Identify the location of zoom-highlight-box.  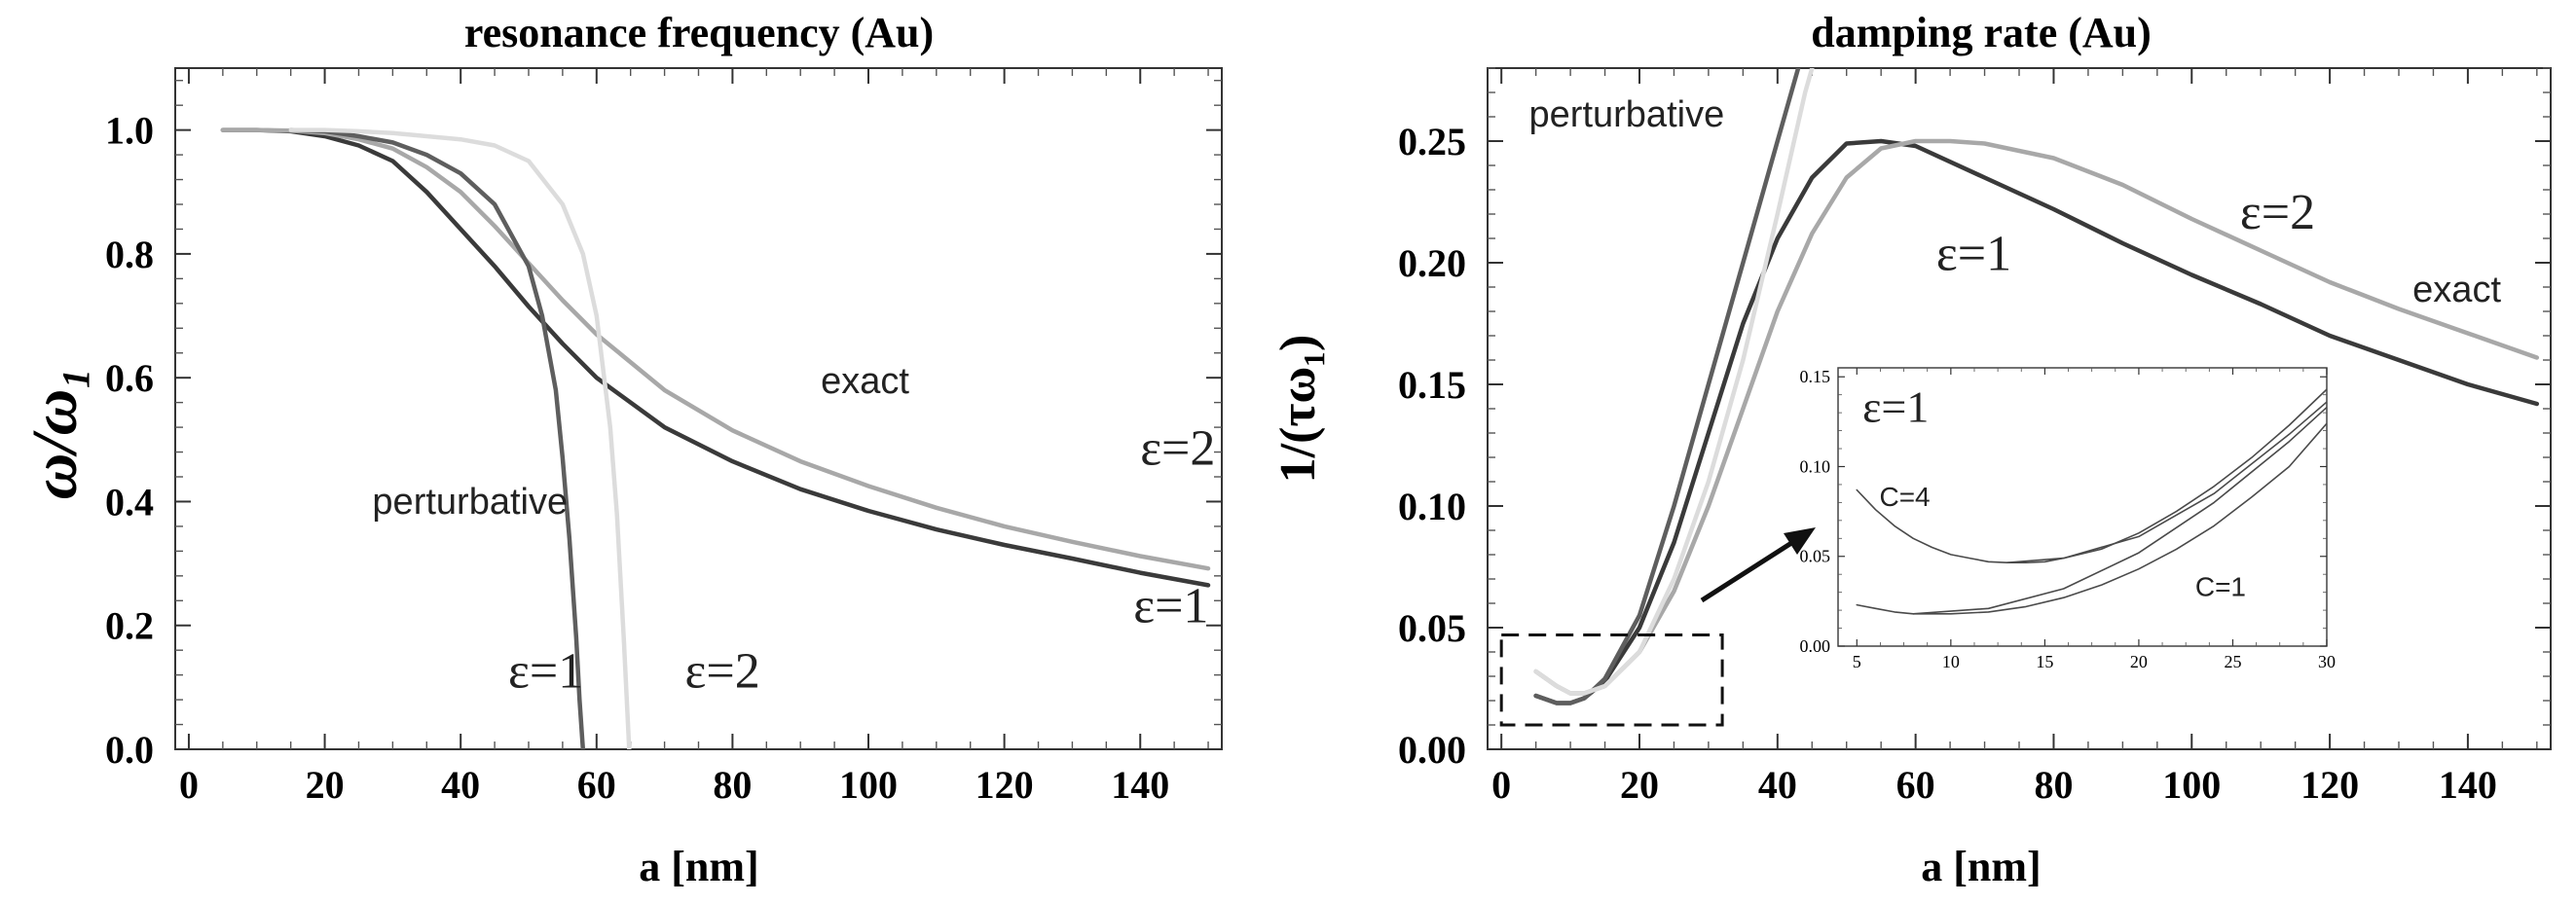
(1611, 680).